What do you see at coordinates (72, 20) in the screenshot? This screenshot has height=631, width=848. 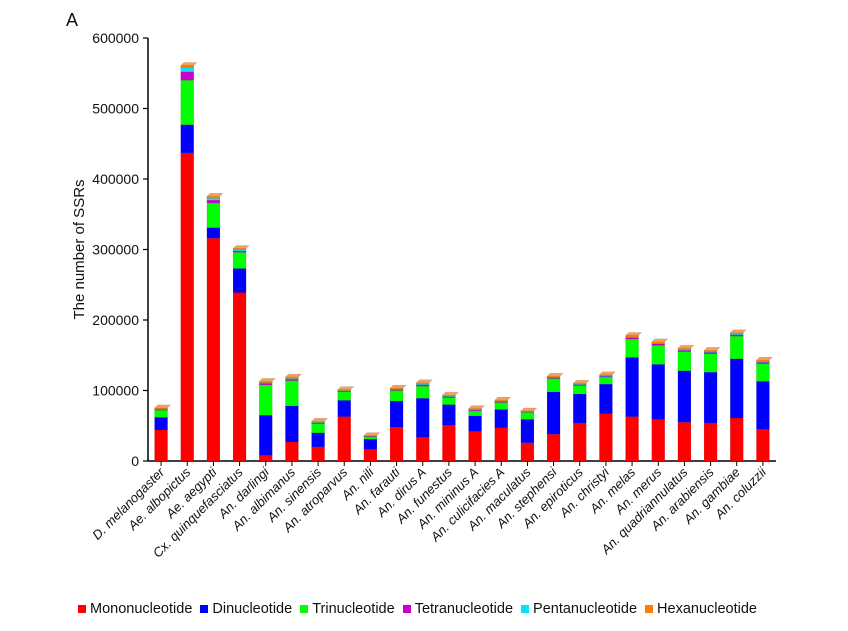 I see `panel-label: A` at bounding box center [72, 20].